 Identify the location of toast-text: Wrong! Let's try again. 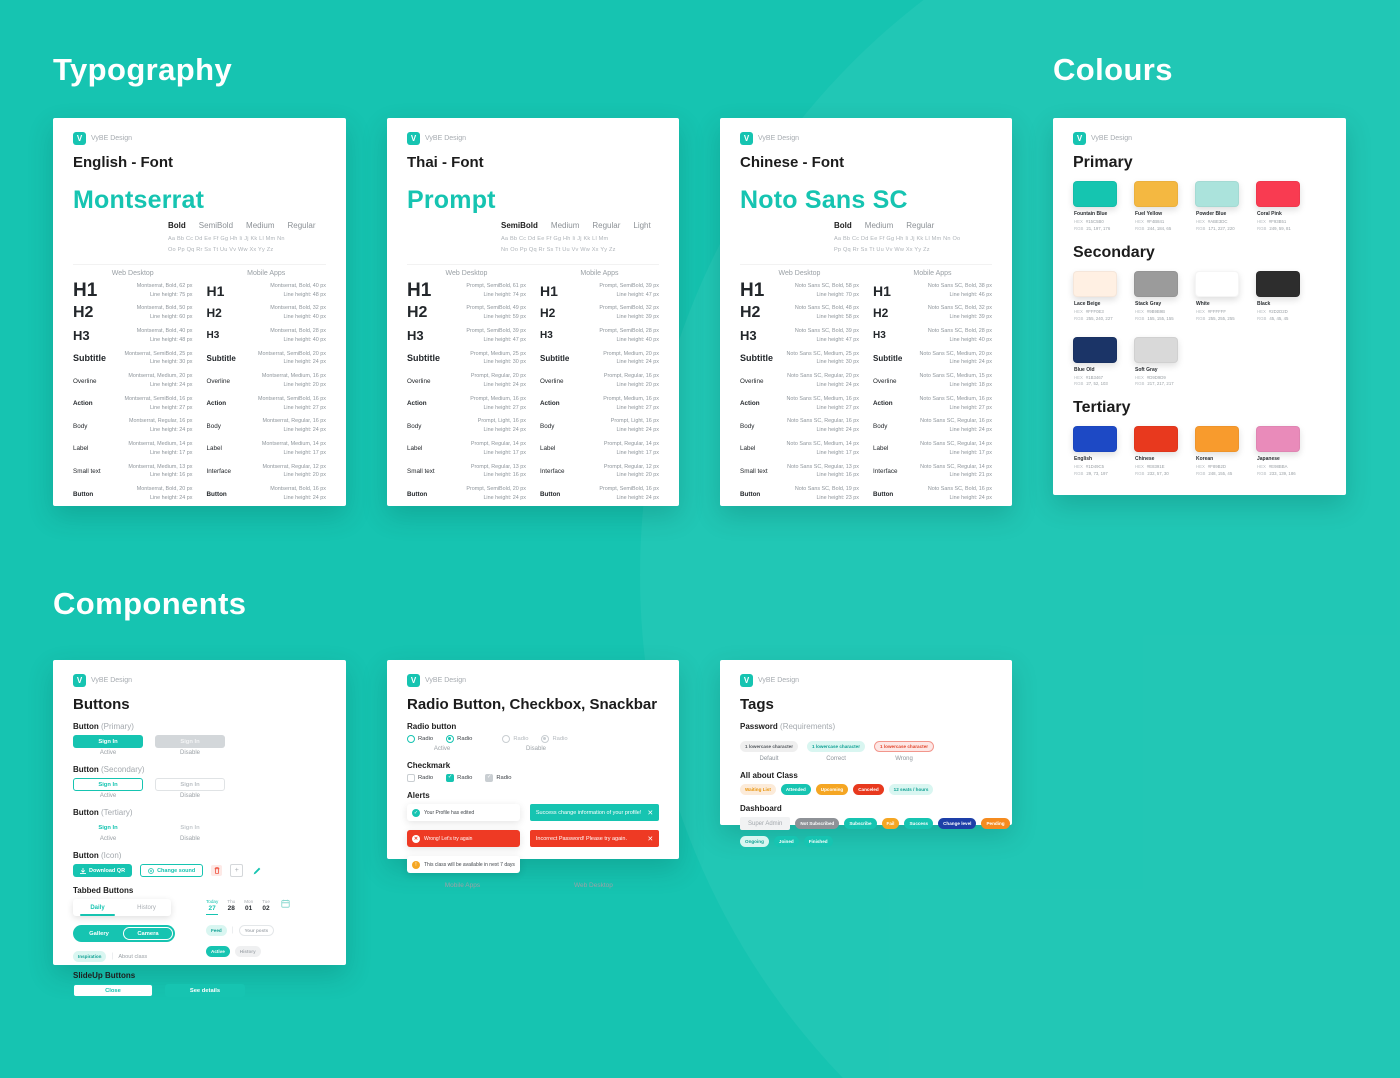
(448, 838).